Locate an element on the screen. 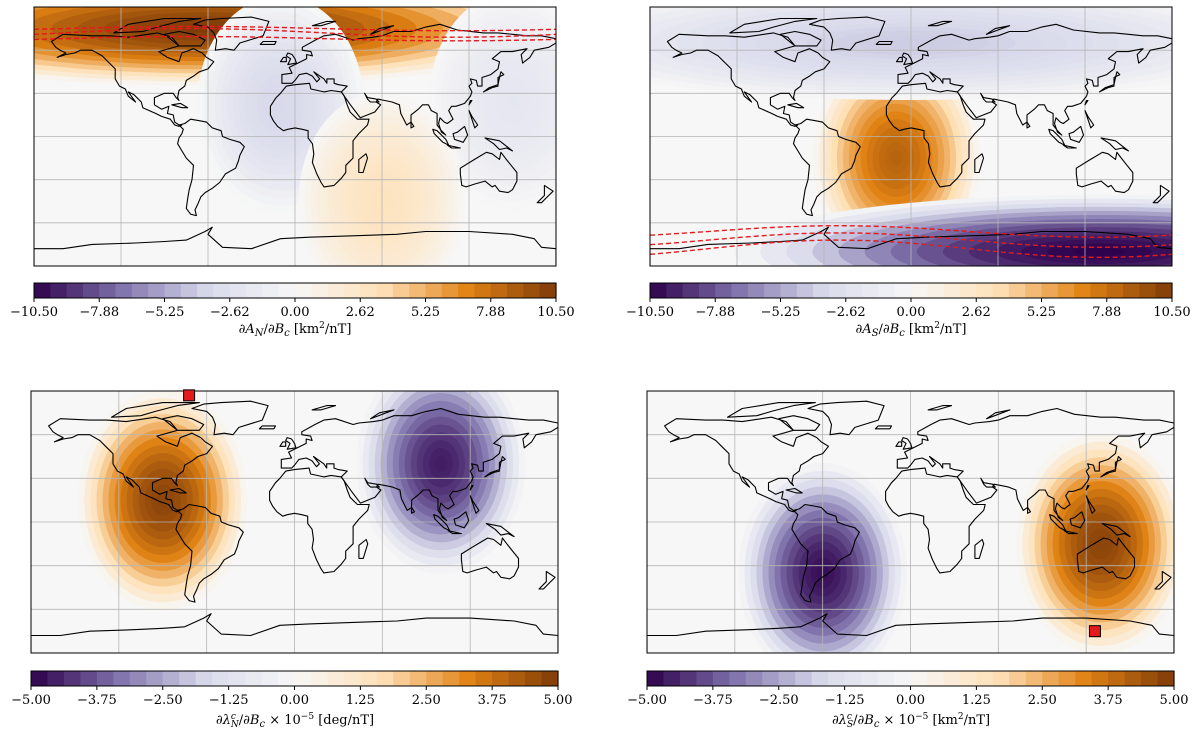  coast-novaya-zemlya is located at coordinates (998, 30).